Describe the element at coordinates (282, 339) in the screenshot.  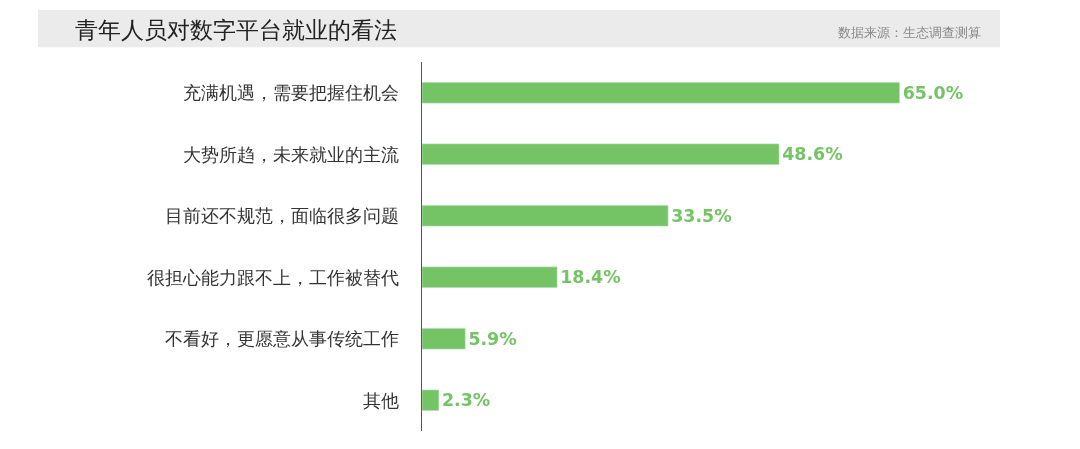
I see `y-tick-label: 不看好，更愿意从事传统工作` at that location.